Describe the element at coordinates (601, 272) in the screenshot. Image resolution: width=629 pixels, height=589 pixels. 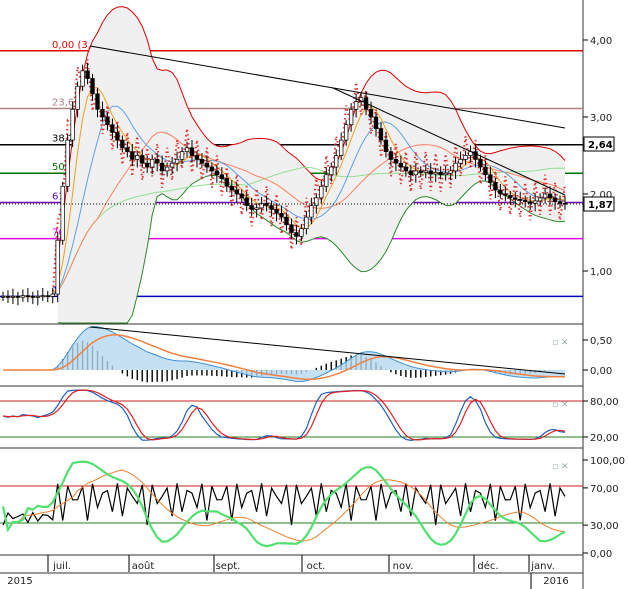
I see `price-tick-label: 1,00` at that location.